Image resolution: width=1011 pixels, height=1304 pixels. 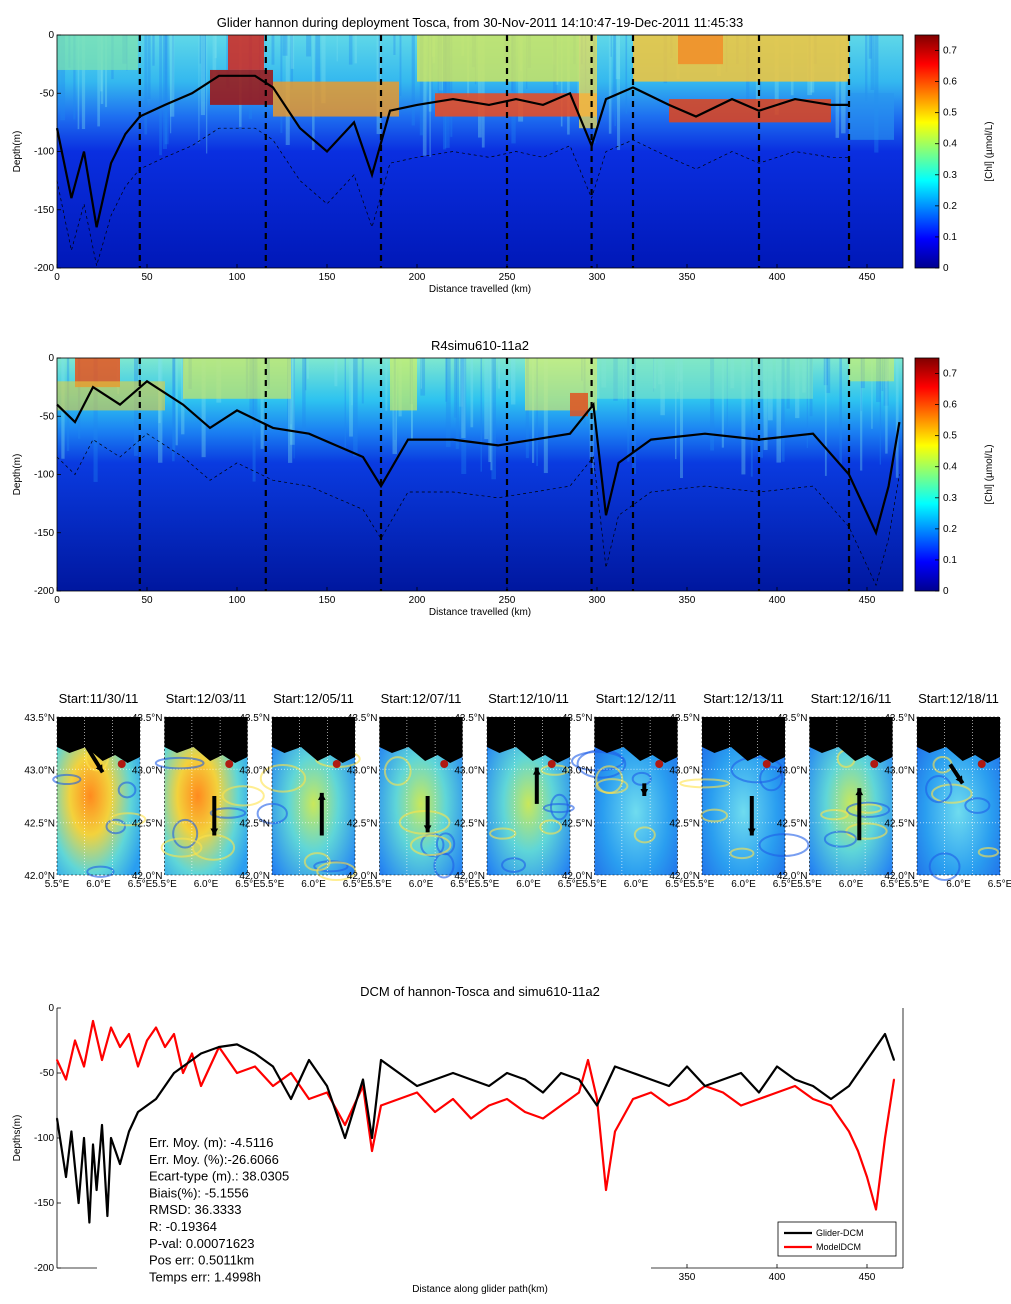 What do you see at coordinates (777, 277) in the screenshot?
I see `glider-x-tick-label: 400` at bounding box center [777, 277].